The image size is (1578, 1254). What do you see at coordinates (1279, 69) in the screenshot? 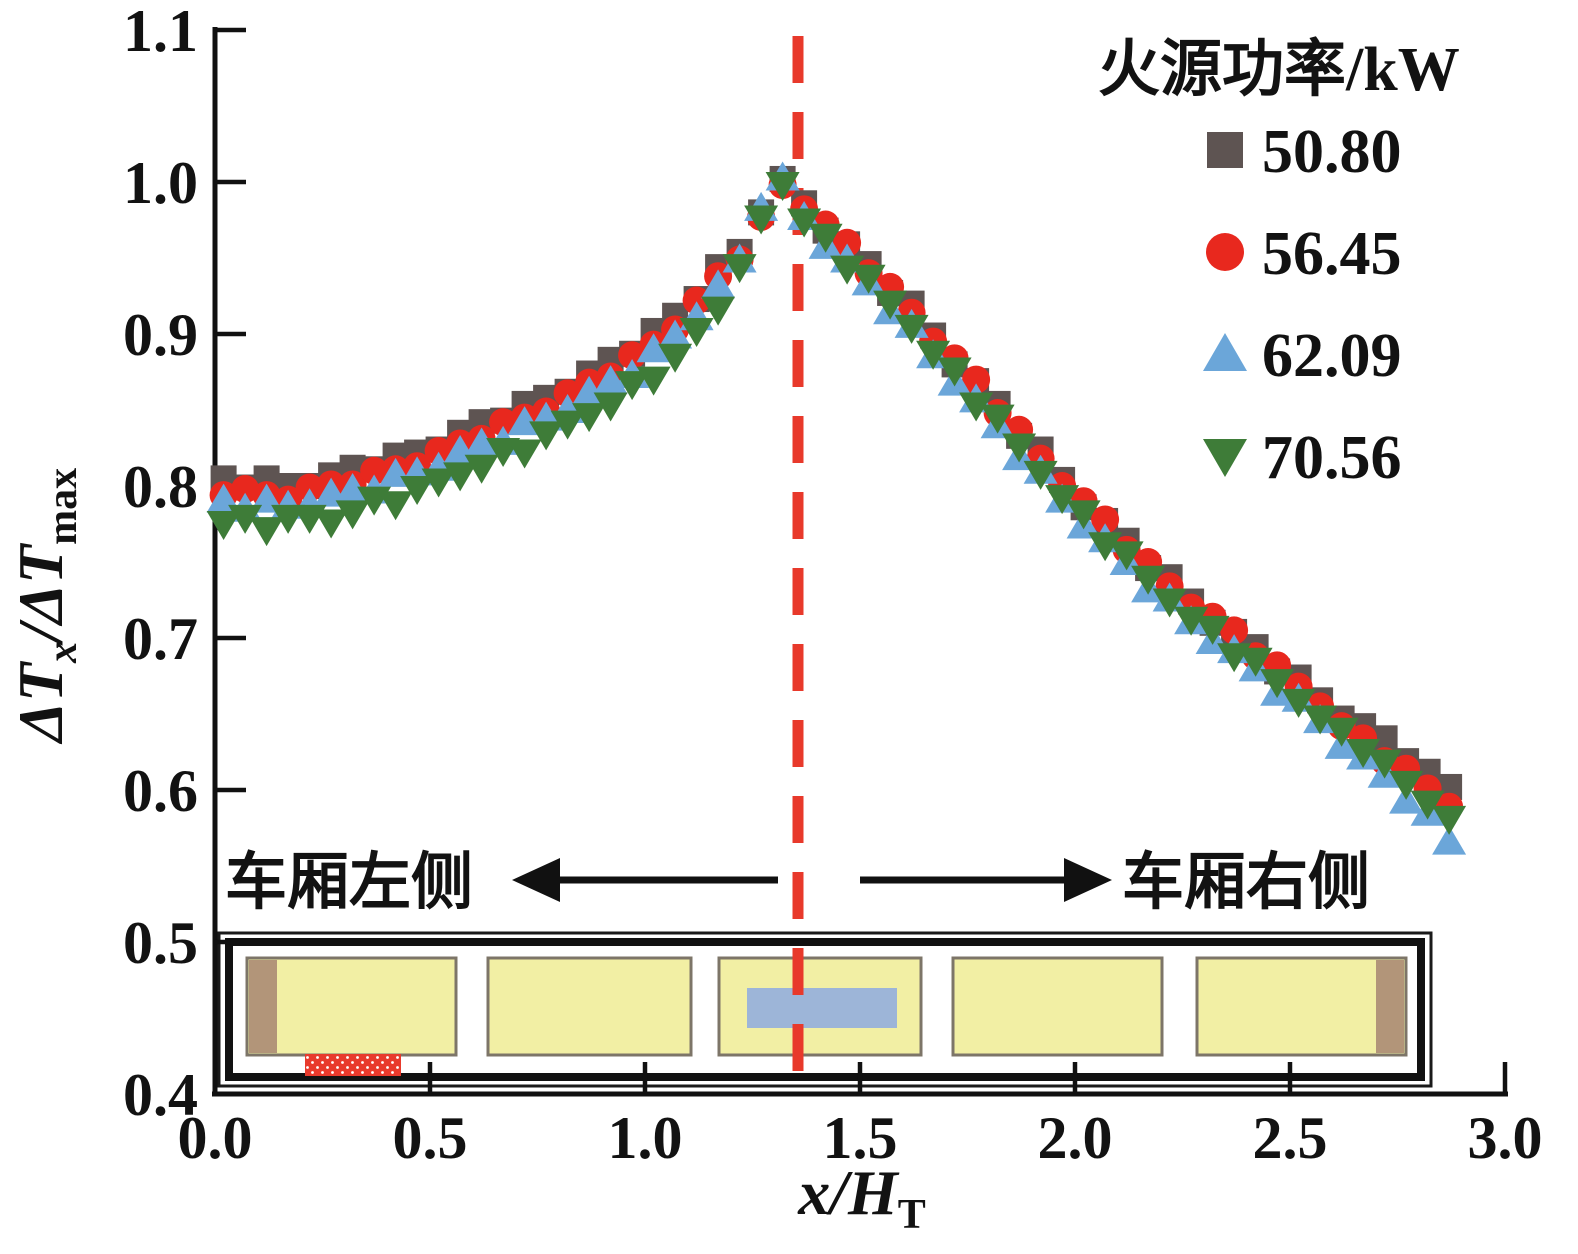
I see `legend-title: 火源功率/kW` at bounding box center [1279, 69].